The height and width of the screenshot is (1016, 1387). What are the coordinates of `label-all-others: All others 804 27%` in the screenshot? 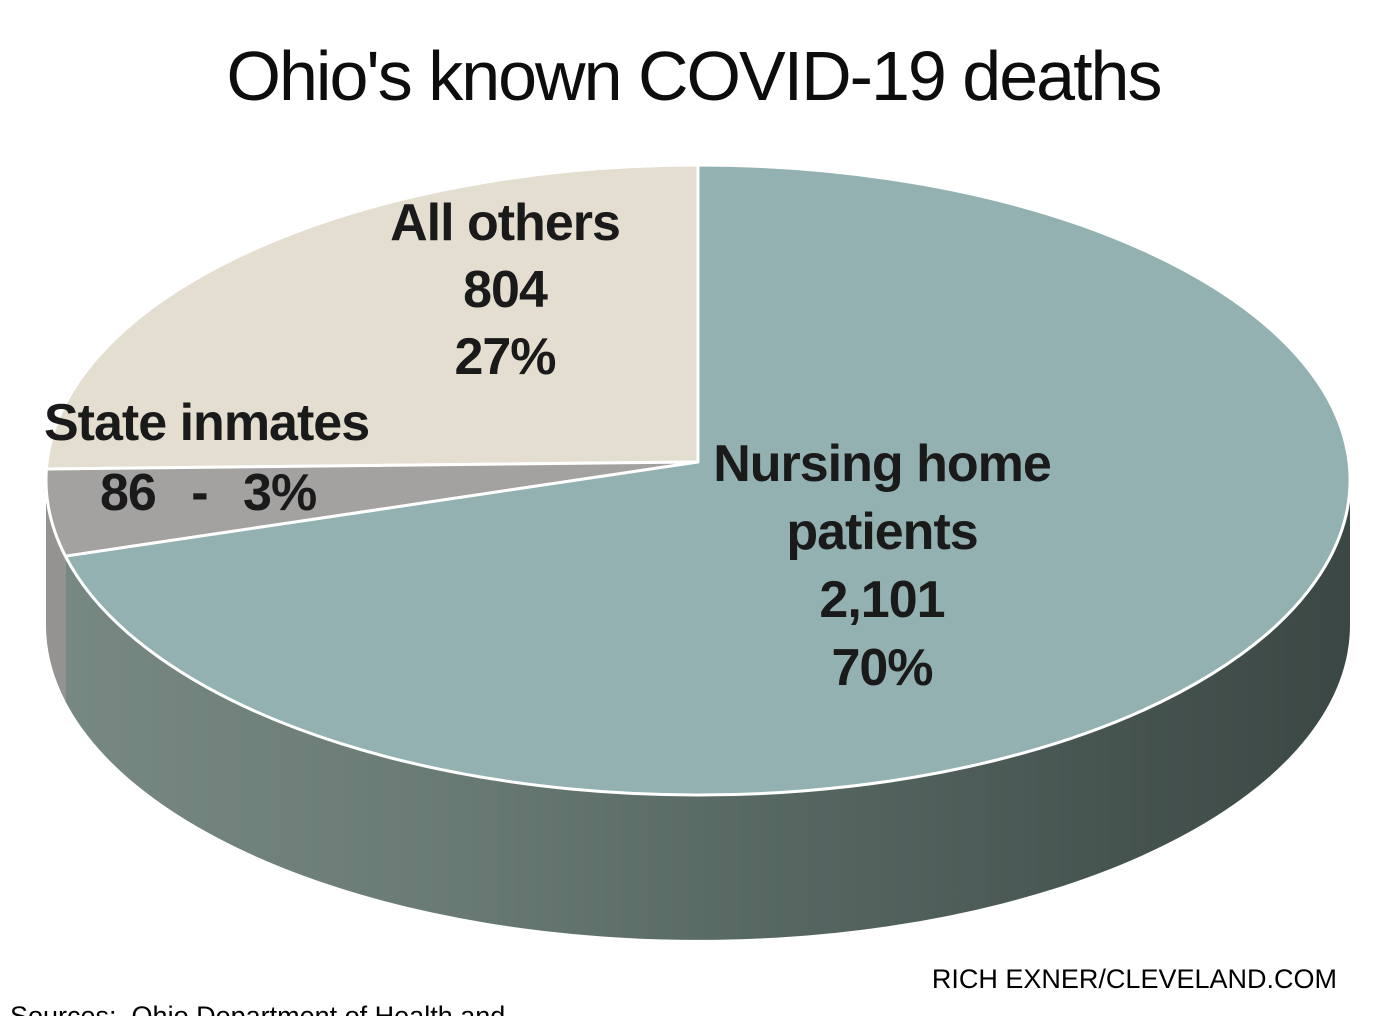 It's located at (505, 290).